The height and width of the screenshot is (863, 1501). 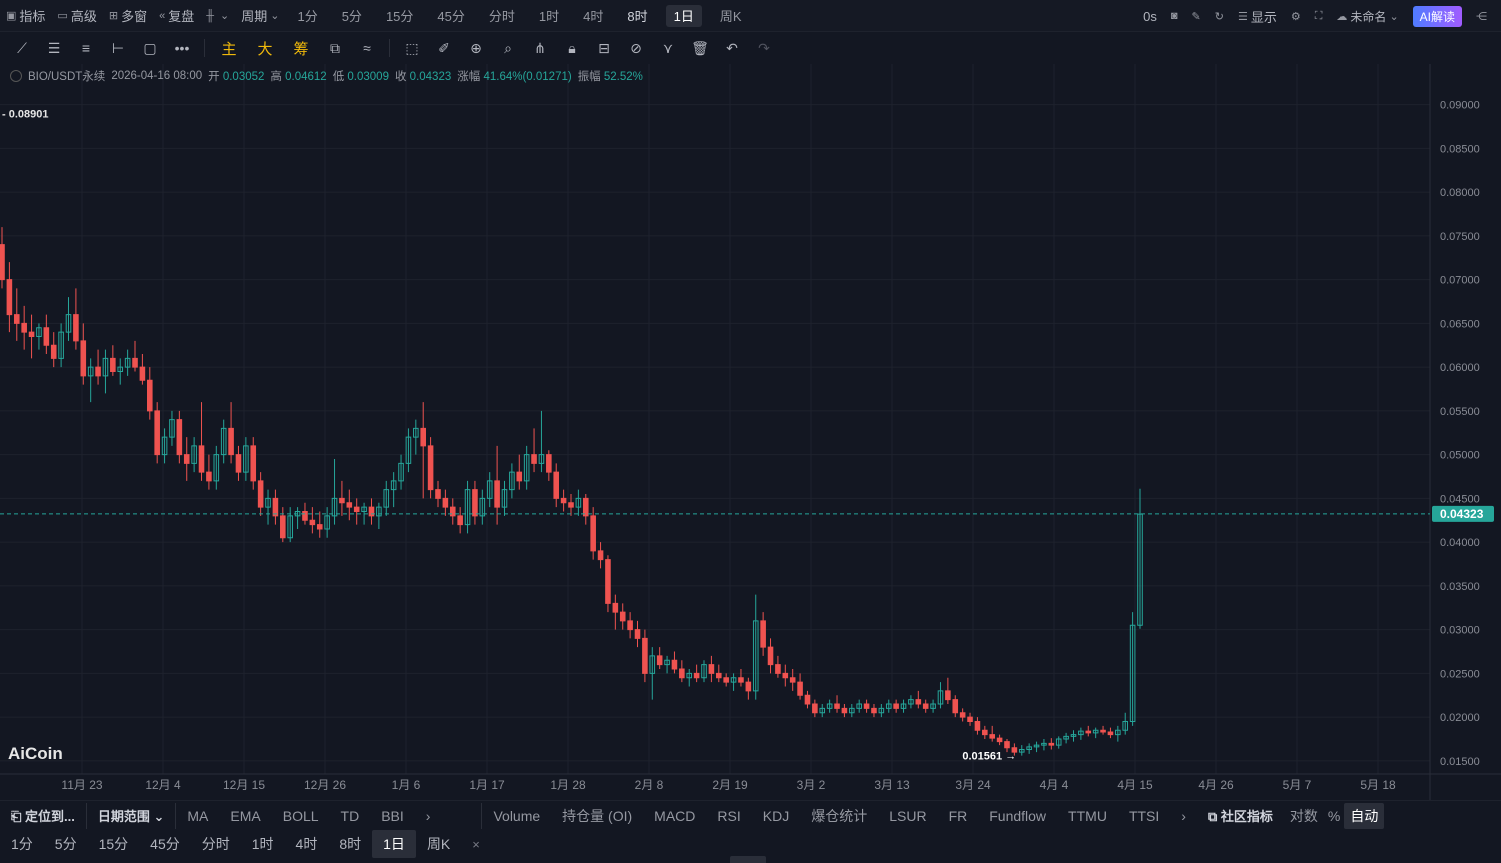 What do you see at coordinates (351, 16) in the screenshot?
I see `period-tab: 5分` at bounding box center [351, 16].